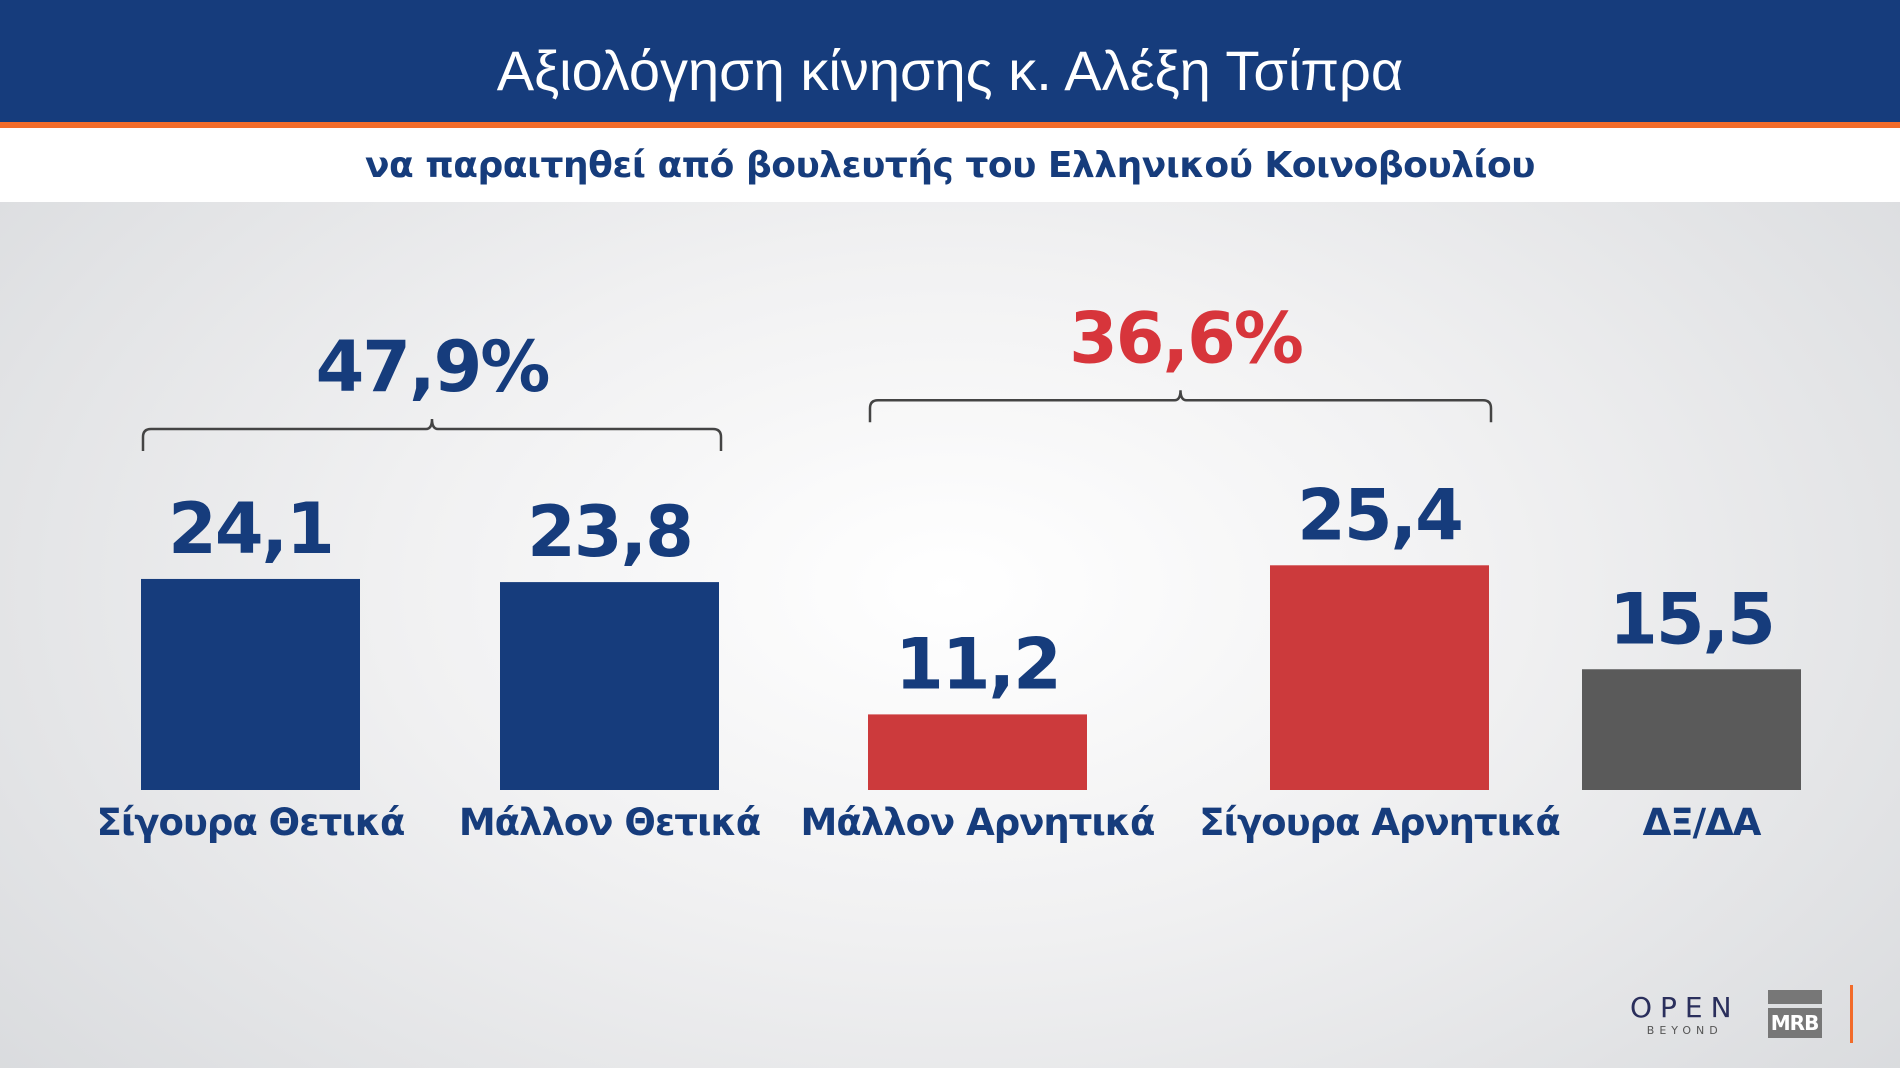 The height and width of the screenshot is (1068, 1900). What do you see at coordinates (977, 664) in the screenshot?
I see `value-label: 11,2` at bounding box center [977, 664].